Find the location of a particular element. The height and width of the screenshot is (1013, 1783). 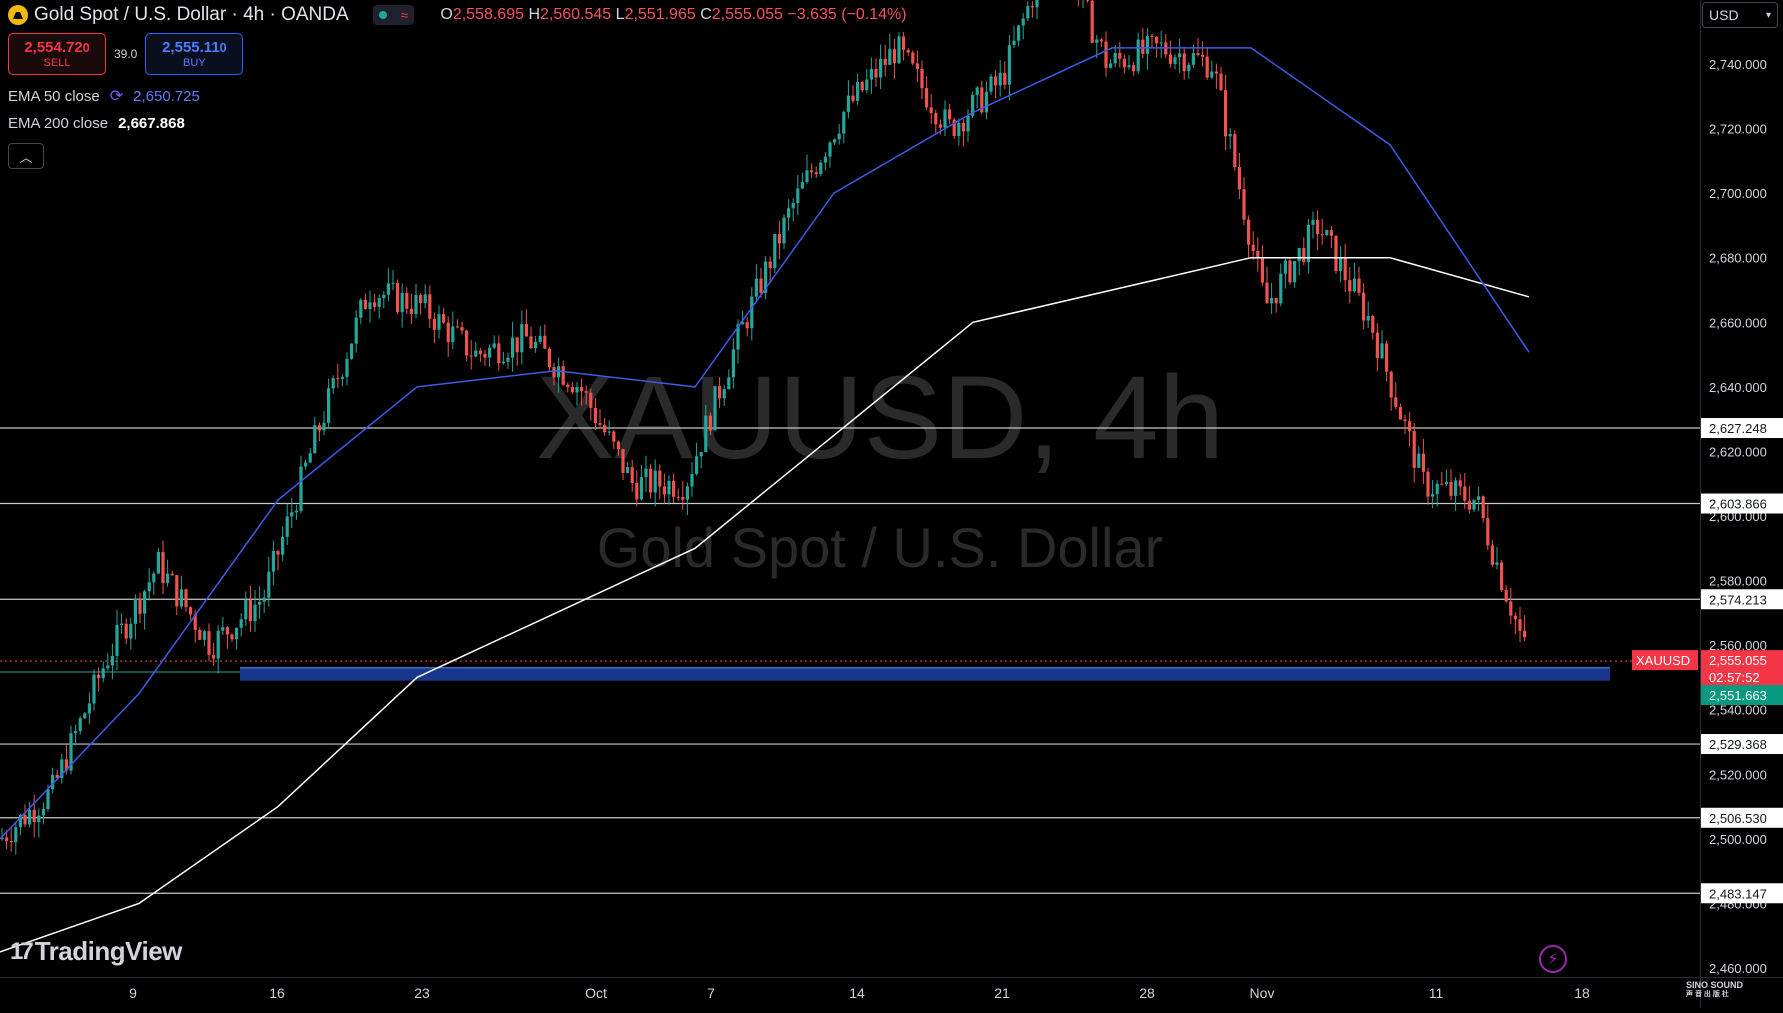

buy-label: BUY is located at coordinates (194, 63).